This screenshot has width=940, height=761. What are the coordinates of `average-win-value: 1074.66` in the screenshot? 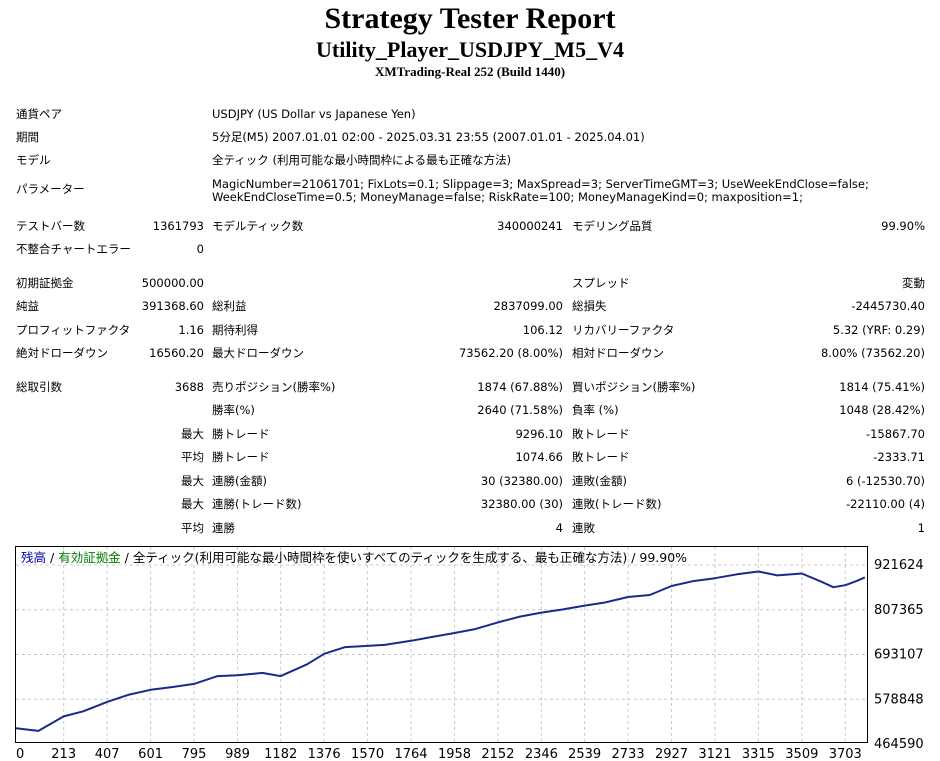 It's located at (539, 457).